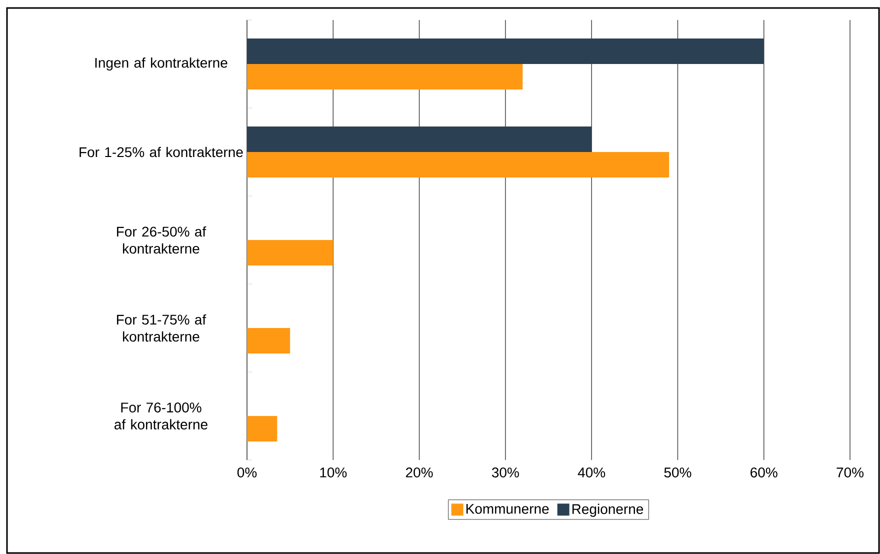 This screenshot has height=554, width=880. What do you see at coordinates (764, 473) in the screenshot?
I see `x-tick-label: 60%` at bounding box center [764, 473].